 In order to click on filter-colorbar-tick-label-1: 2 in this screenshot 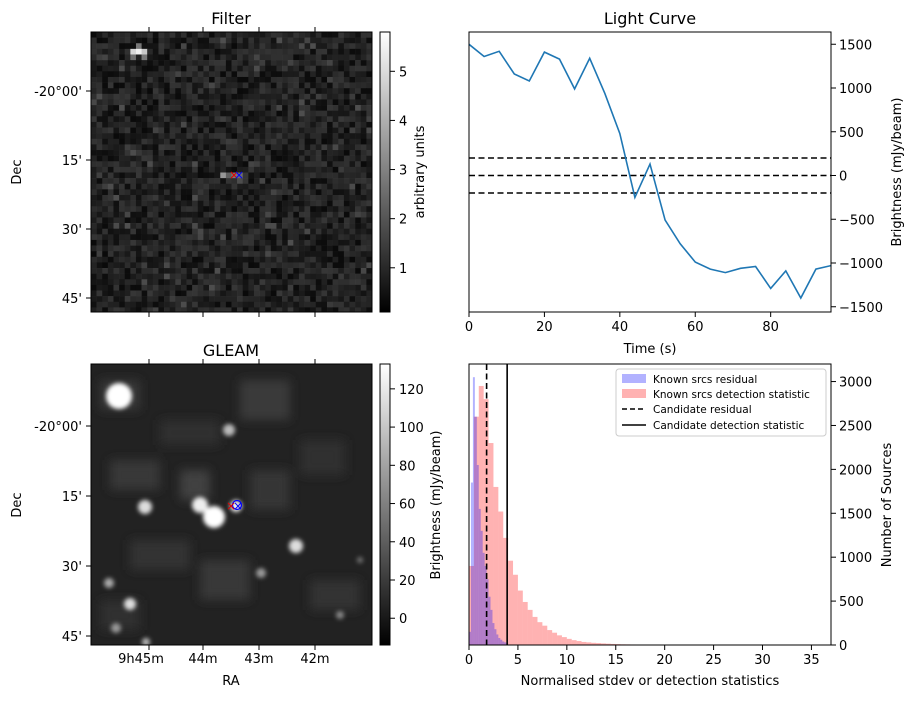, I will do `click(403, 220)`.